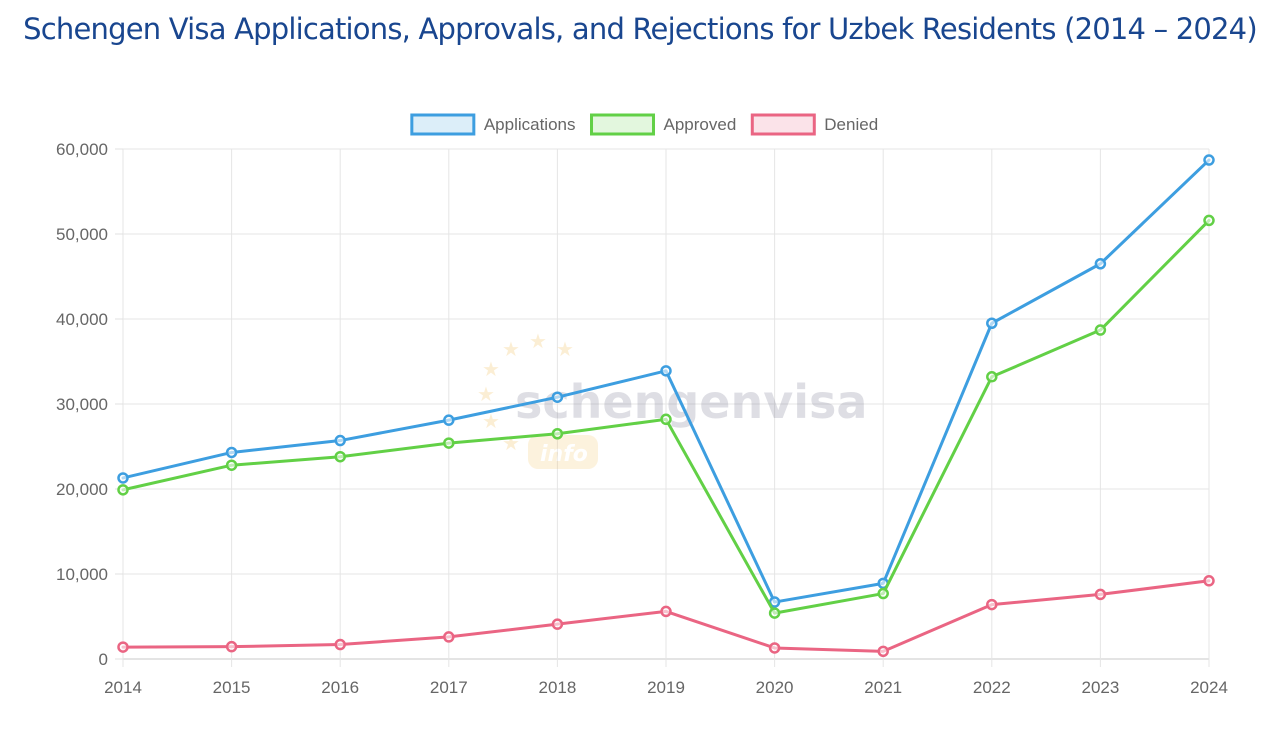 The image size is (1280, 734). Describe the element at coordinates (775, 687) in the screenshot. I see `x-tick-label: 2020` at that location.